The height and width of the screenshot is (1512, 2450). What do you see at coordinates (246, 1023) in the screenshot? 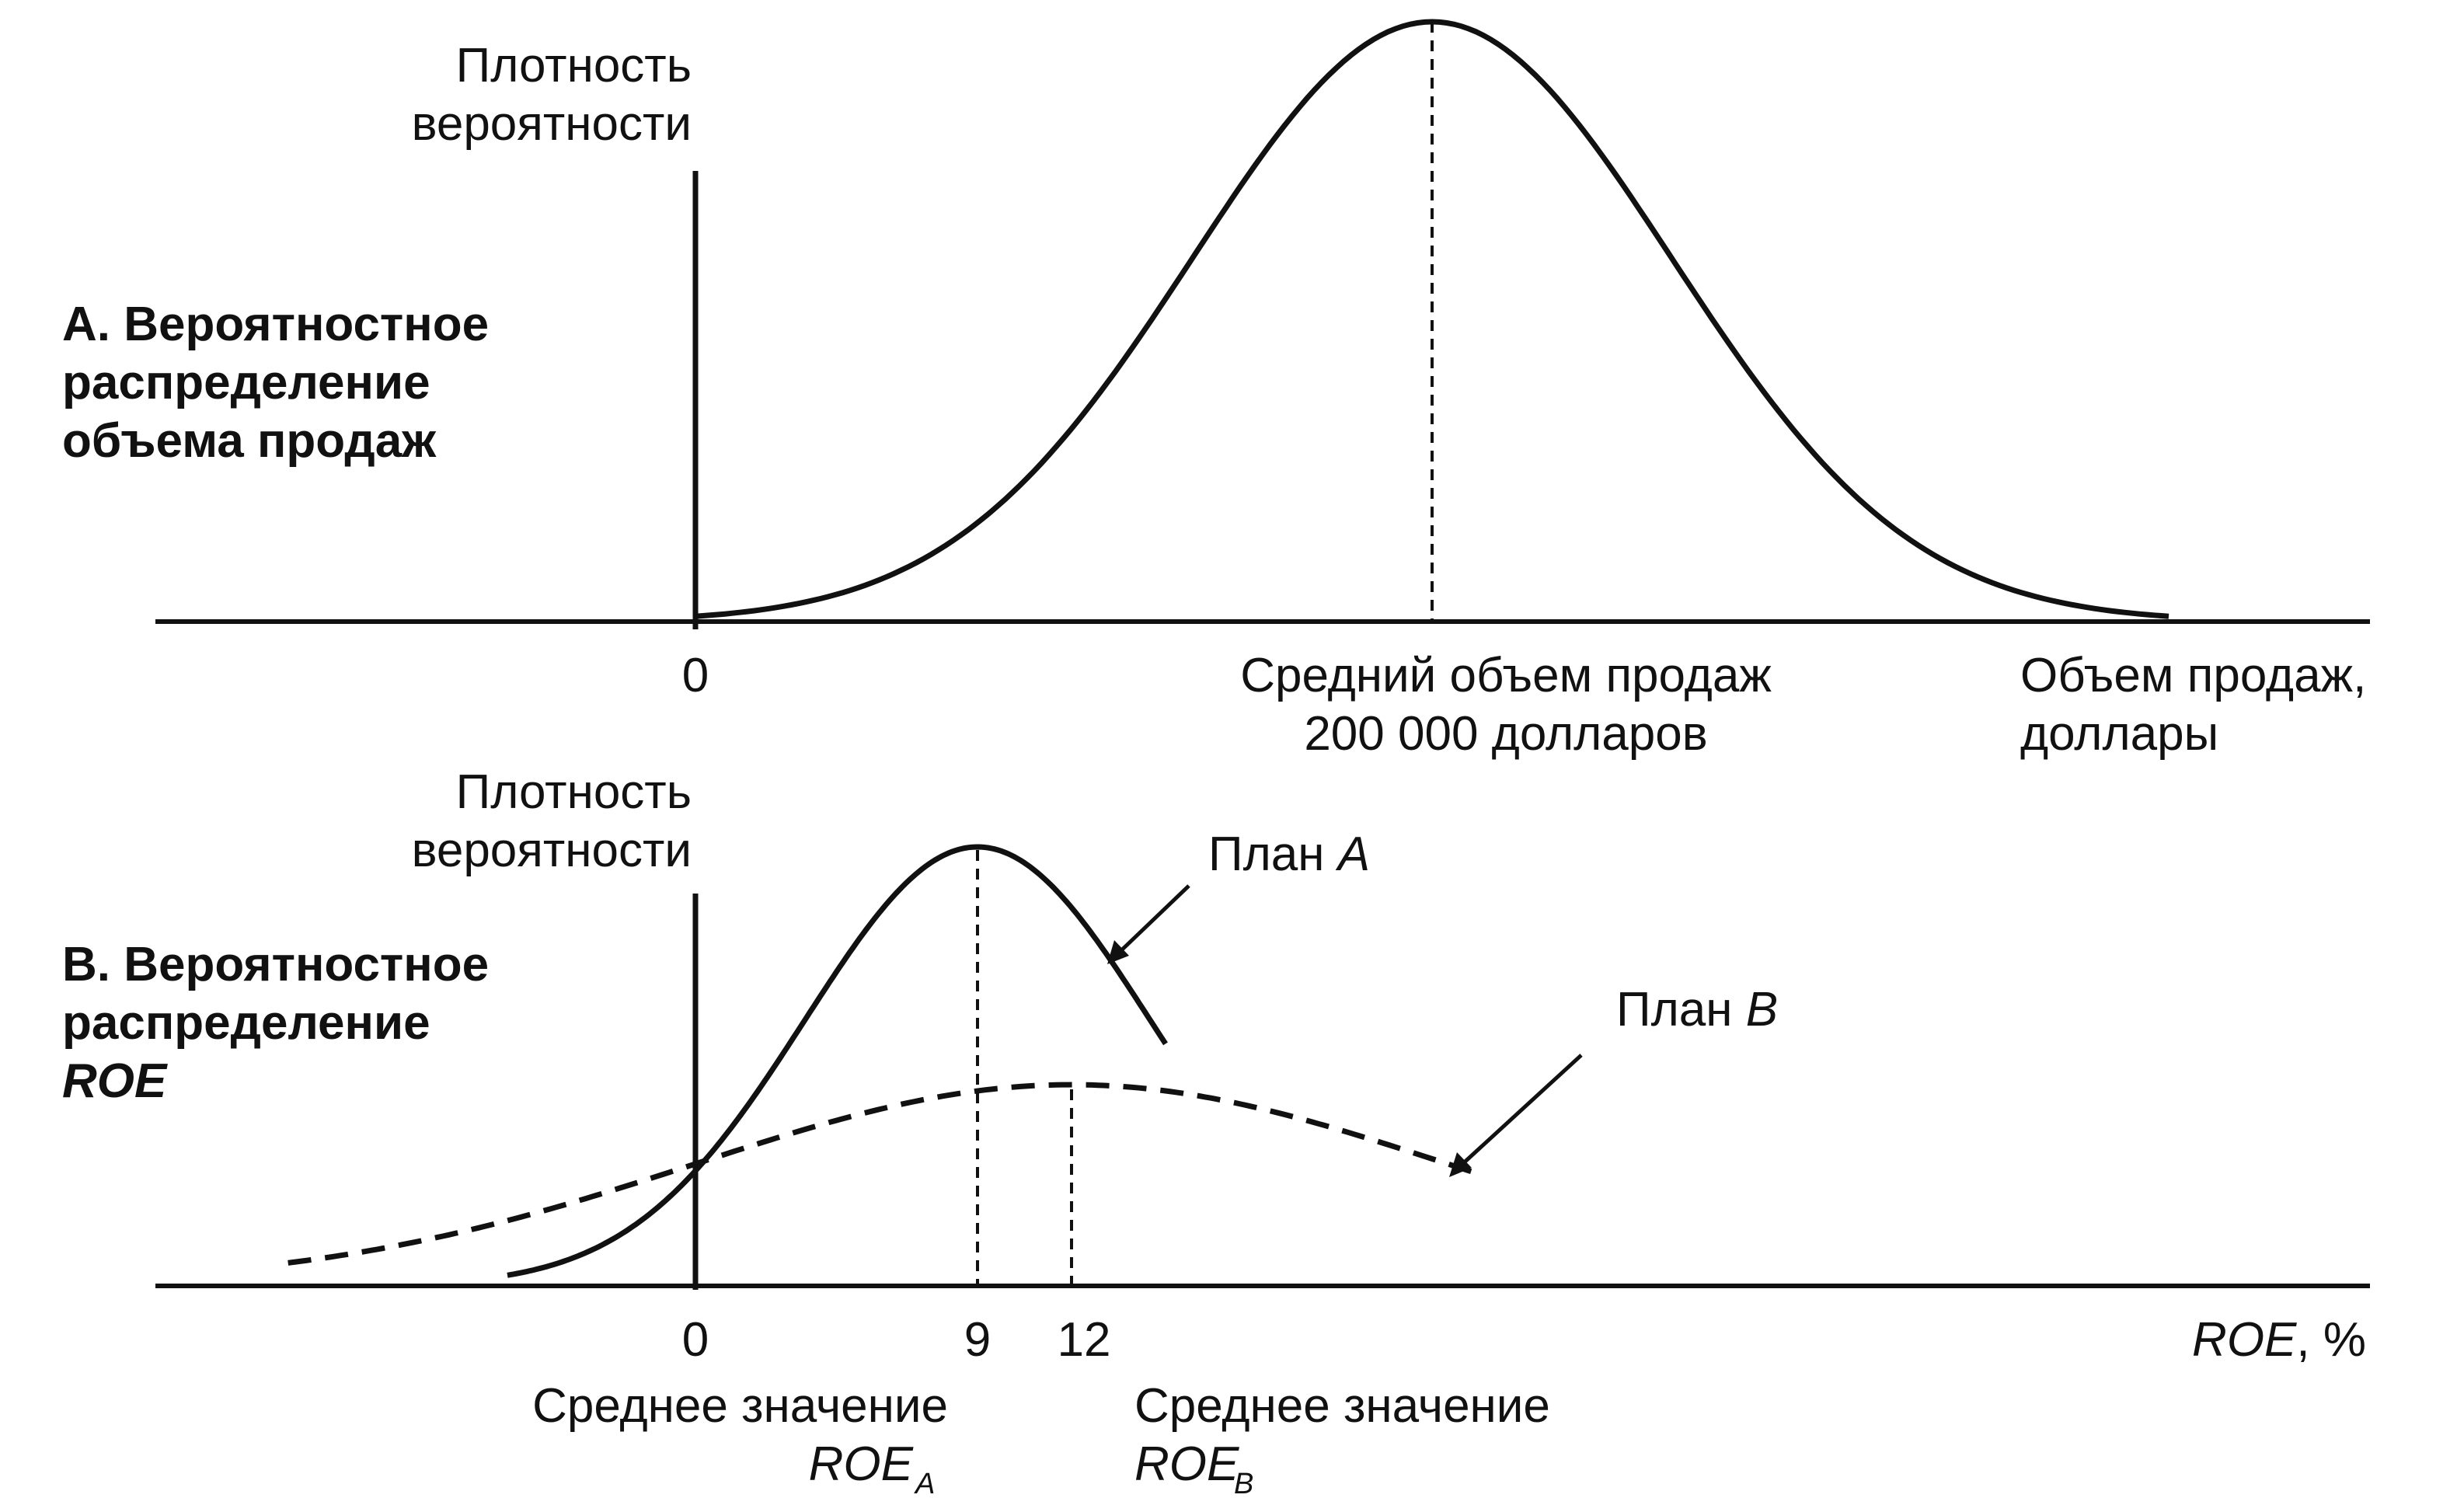
I see `panel-b-title-line2: распределение` at bounding box center [246, 1023].